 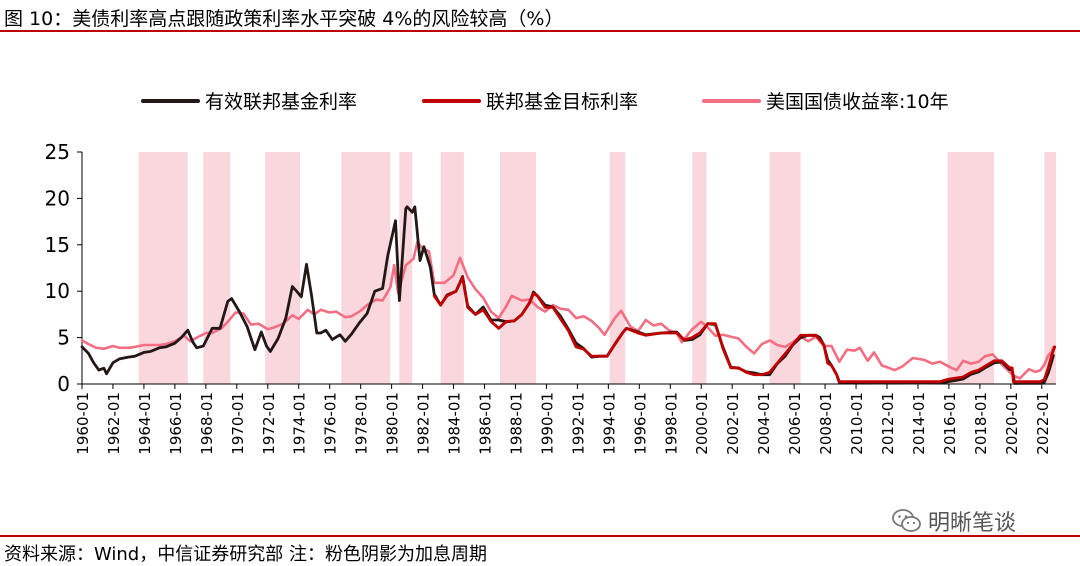 What do you see at coordinates (826, 423) in the screenshot?
I see `x-tick-label: 2008-01` at bounding box center [826, 423].